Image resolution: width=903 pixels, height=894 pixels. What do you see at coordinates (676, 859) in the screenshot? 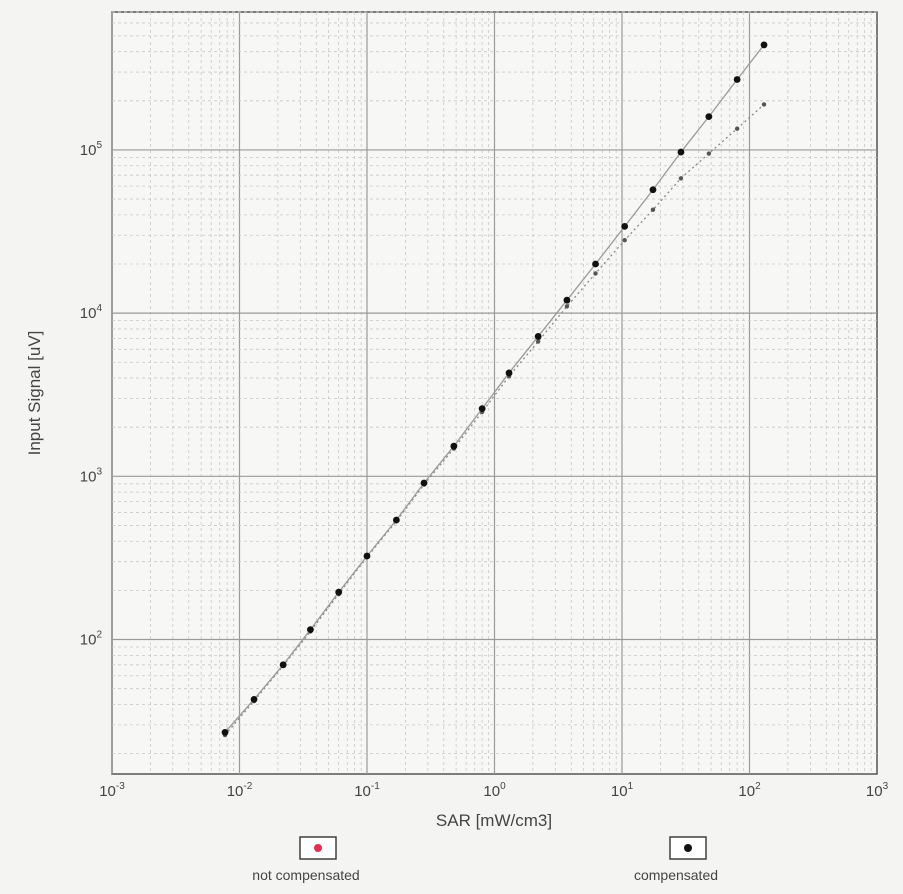
I see `legend-item-compensated: compensated` at bounding box center [676, 859].